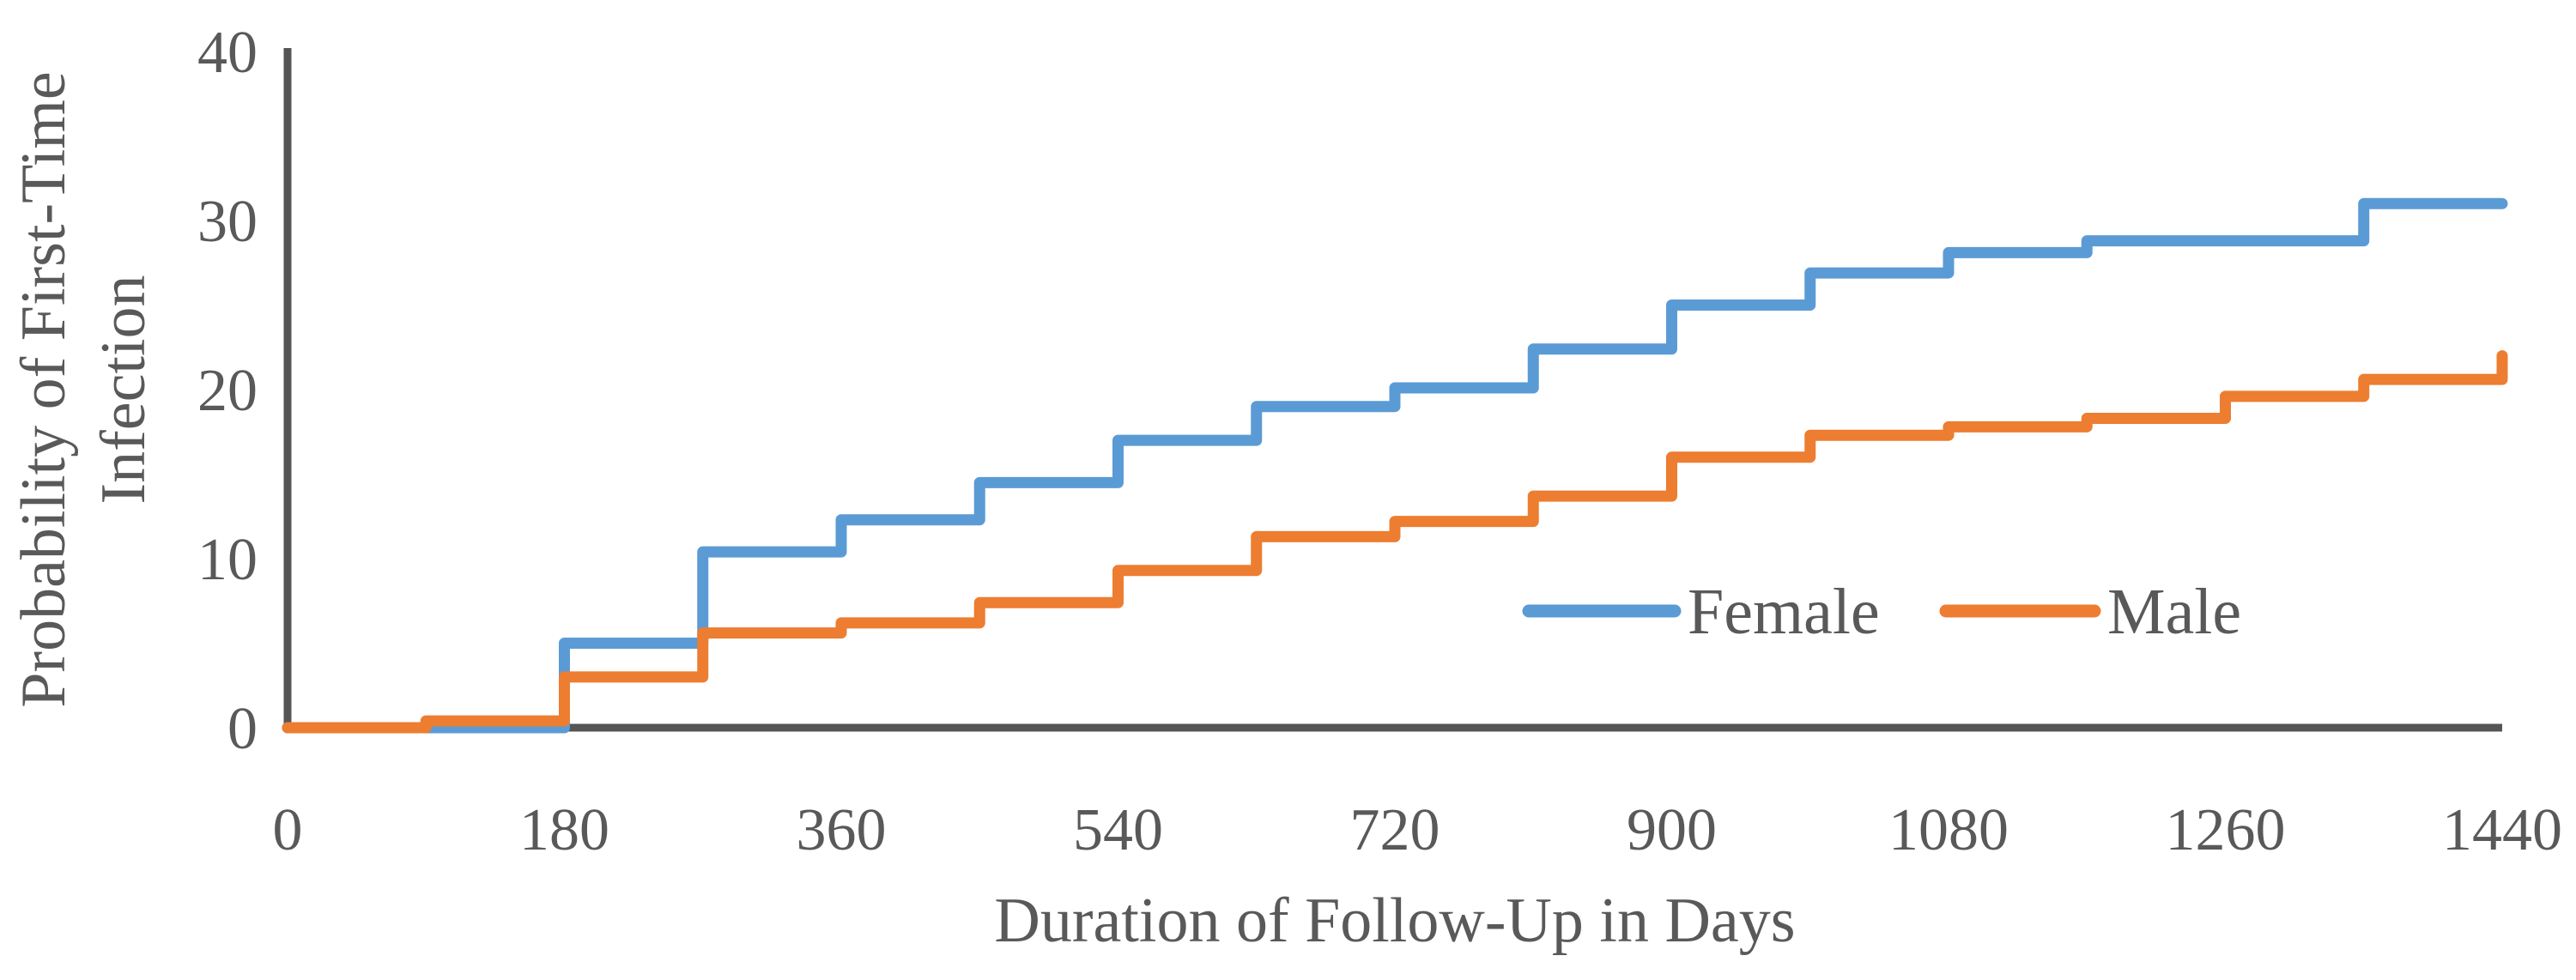 Image resolution: width=2576 pixels, height=980 pixels. I want to click on y-tick-label: 30, so click(227, 222).